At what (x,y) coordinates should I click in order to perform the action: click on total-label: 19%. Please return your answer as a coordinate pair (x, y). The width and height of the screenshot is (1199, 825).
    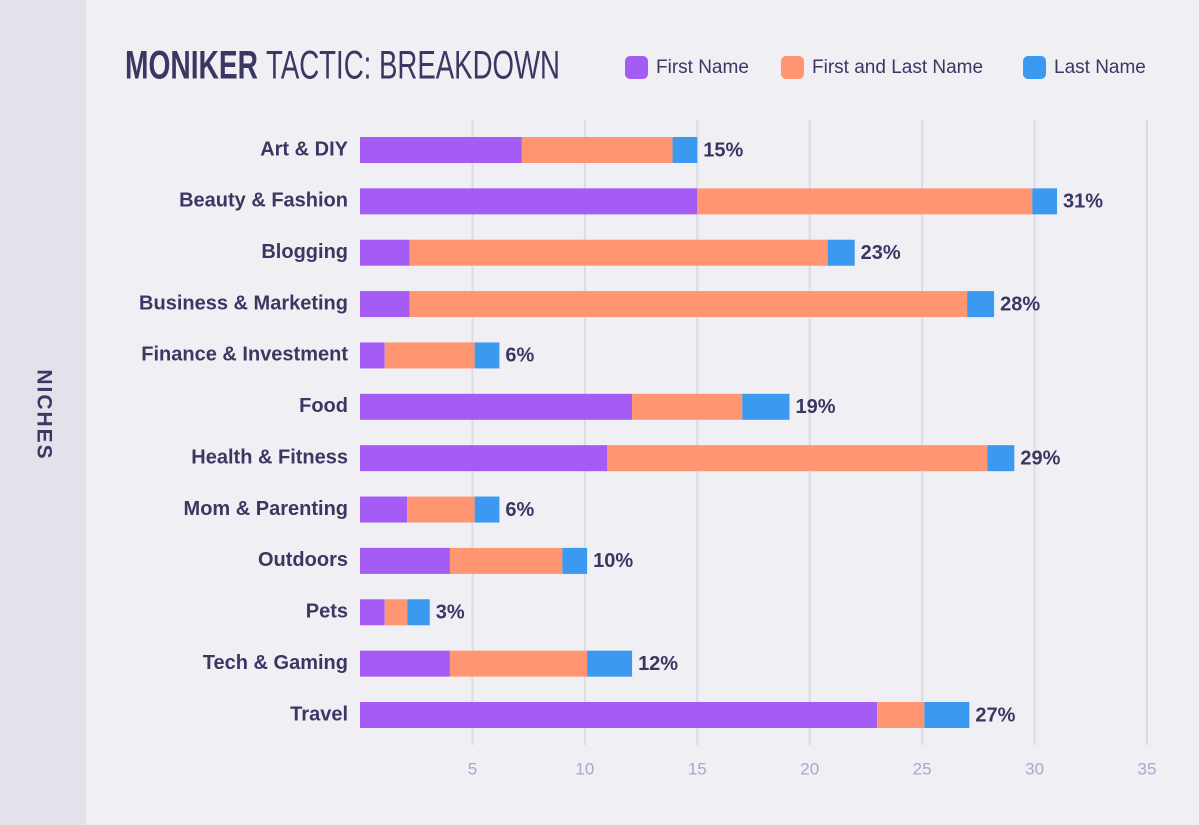
    Looking at the image, I should click on (815, 407).